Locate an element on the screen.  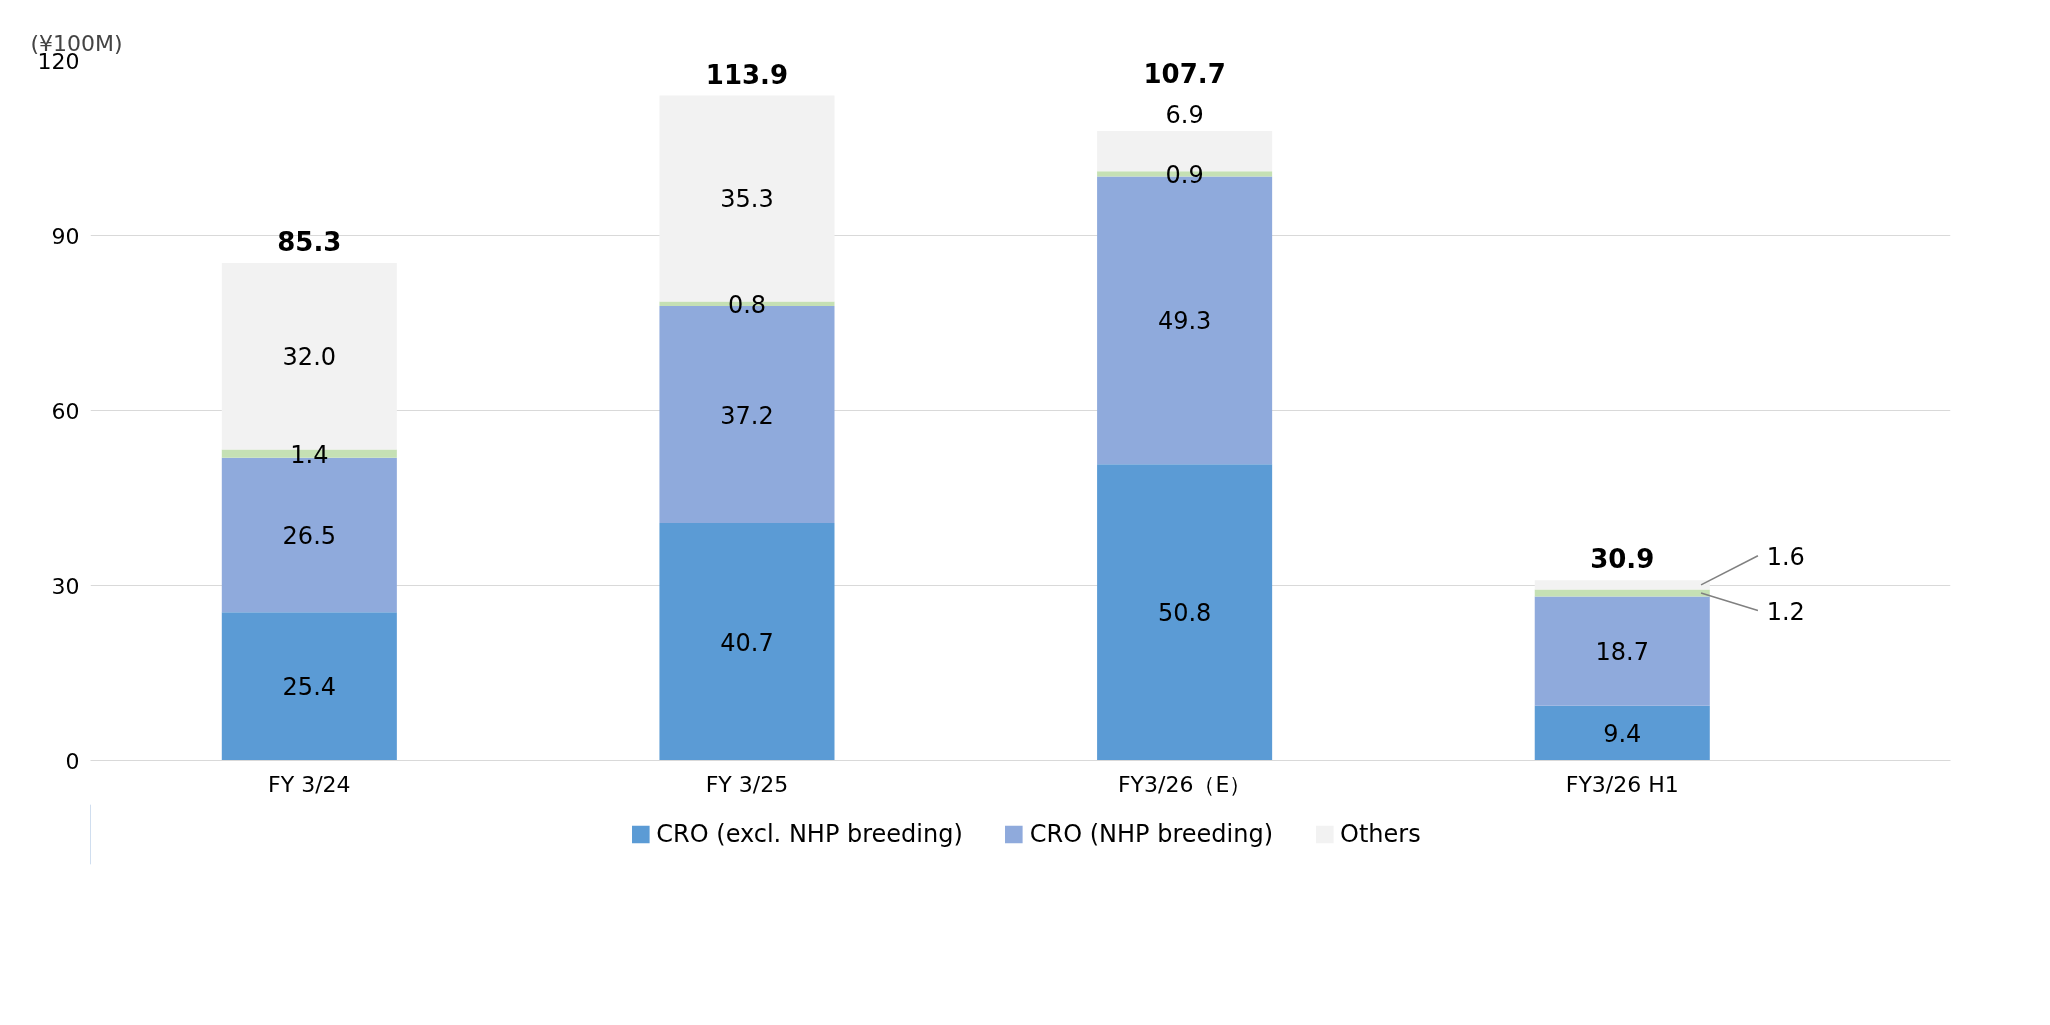
y-tick-label: 30 is located at coordinates (65, 586).